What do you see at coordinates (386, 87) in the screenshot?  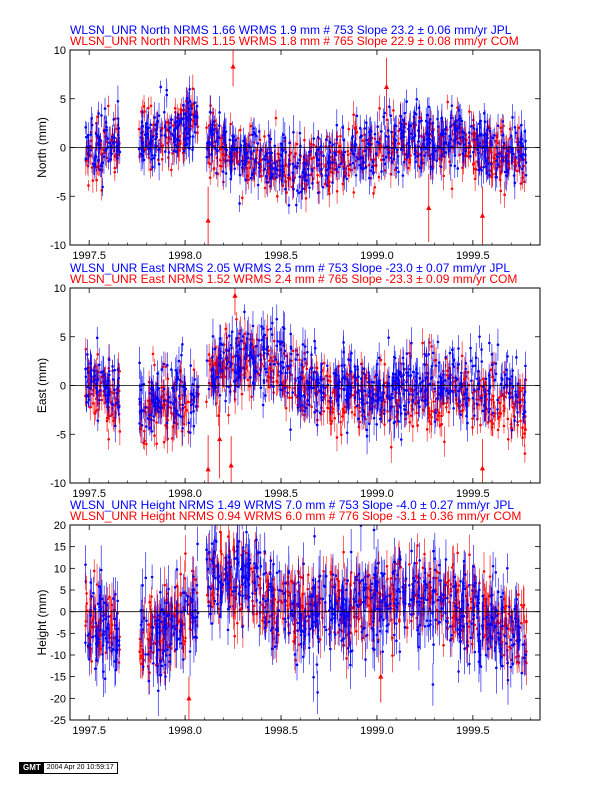 I see `north-outlier-point` at bounding box center [386, 87].